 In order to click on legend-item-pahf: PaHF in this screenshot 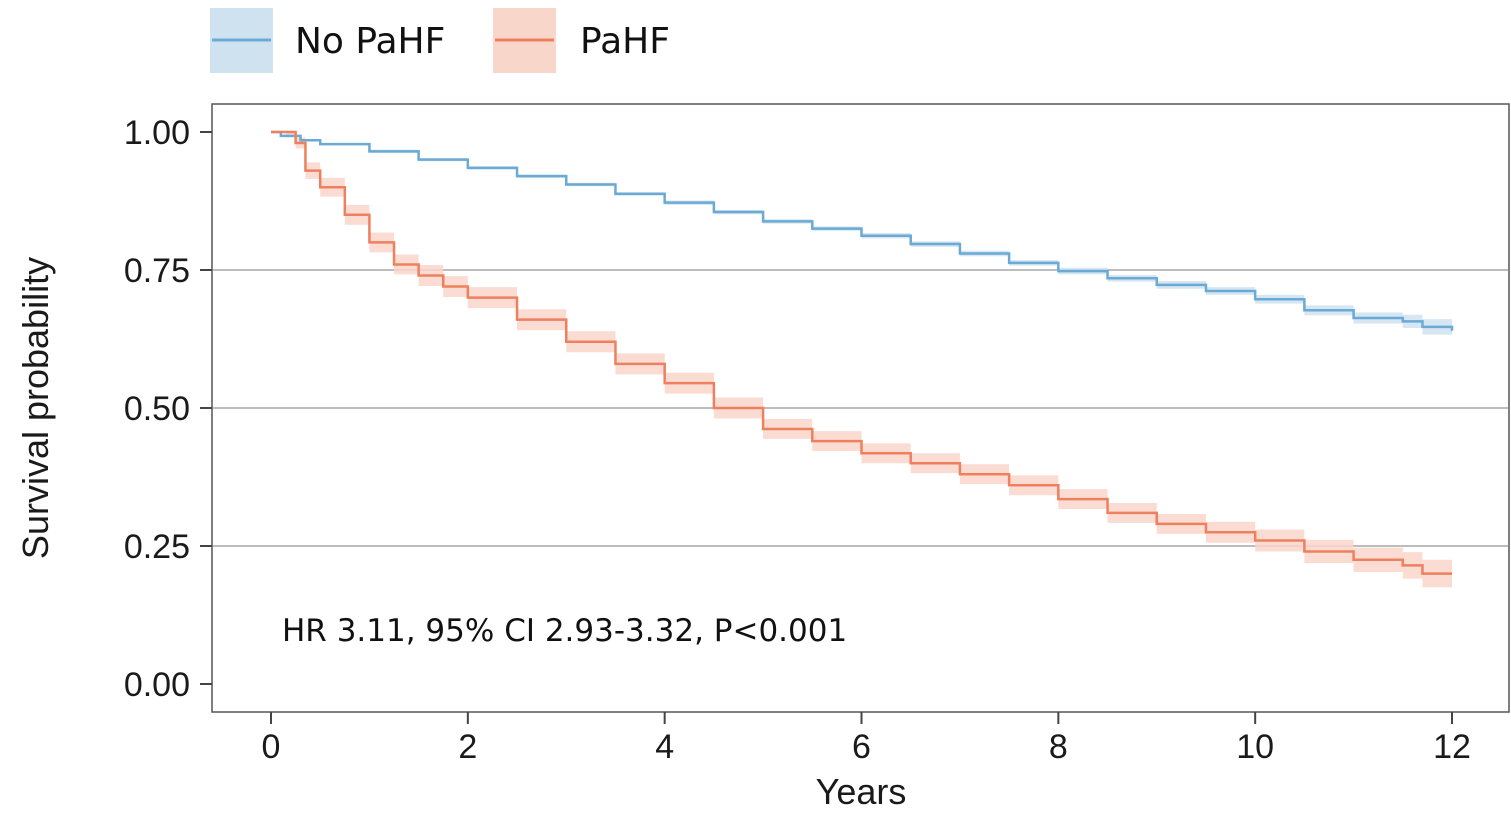, I will do `click(581, 40)`.